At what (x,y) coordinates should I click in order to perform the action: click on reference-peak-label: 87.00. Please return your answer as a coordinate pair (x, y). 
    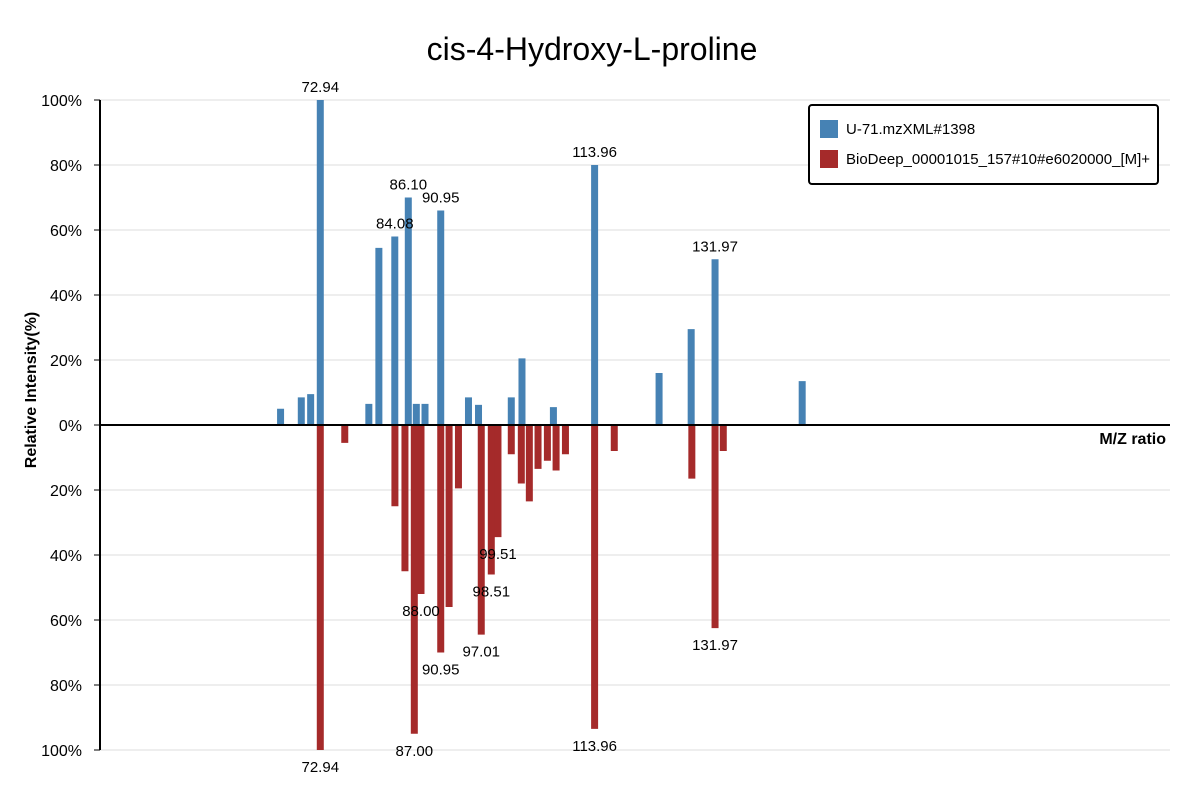
    Looking at the image, I should click on (415, 751).